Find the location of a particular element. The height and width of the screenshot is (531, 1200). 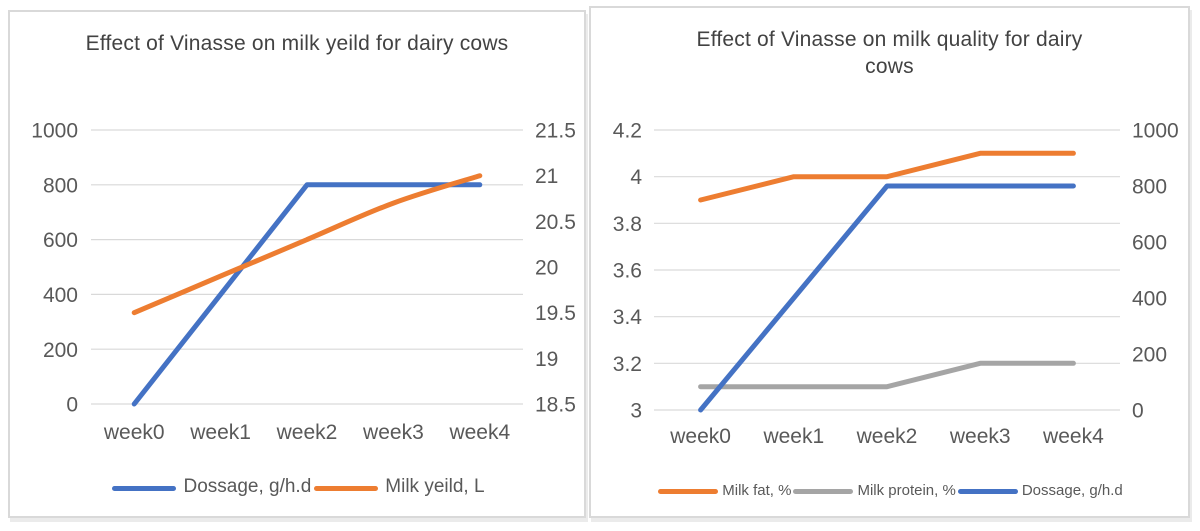

legend-item: Milk yeild, L is located at coordinates (398, 487).